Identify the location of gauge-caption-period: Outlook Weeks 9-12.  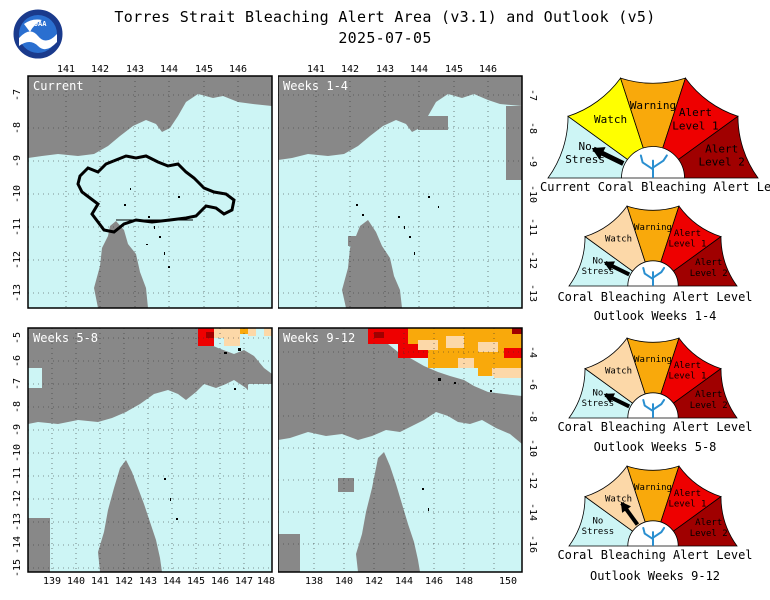
(655, 576).